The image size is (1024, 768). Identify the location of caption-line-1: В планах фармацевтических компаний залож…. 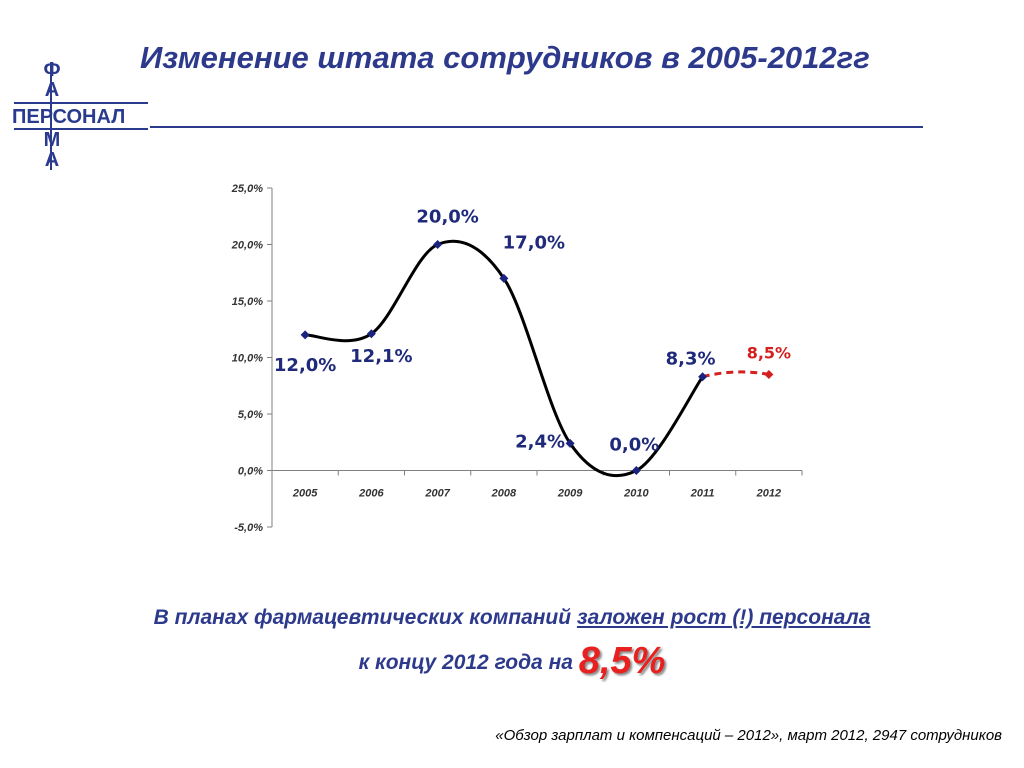
(512, 618).